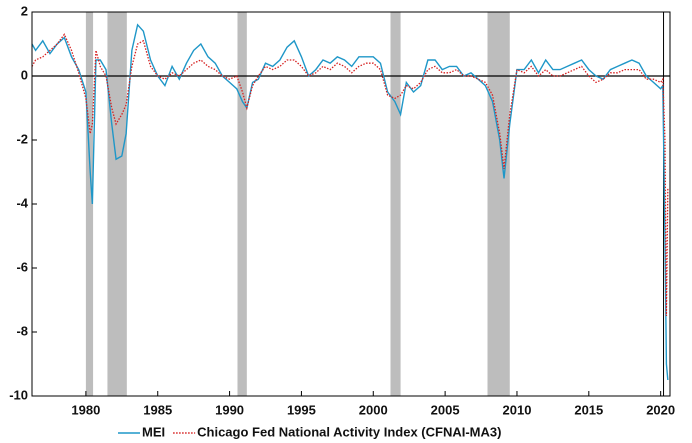 The width and height of the screenshot is (692, 443). I want to click on y-tick-label: -2, so click(22, 138).